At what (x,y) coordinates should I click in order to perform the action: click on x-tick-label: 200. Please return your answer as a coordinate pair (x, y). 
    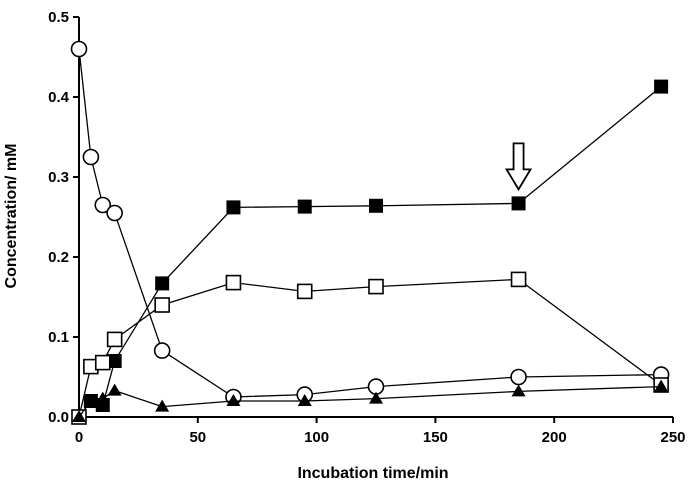
    Looking at the image, I should click on (554, 437).